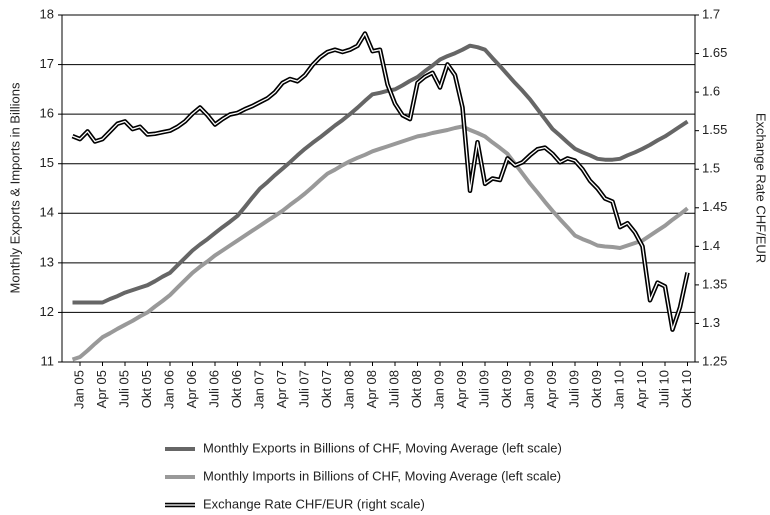 This screenshot has width=770, height=515. I want to click on x-tick-label: Juli 10, so click(663, 389).